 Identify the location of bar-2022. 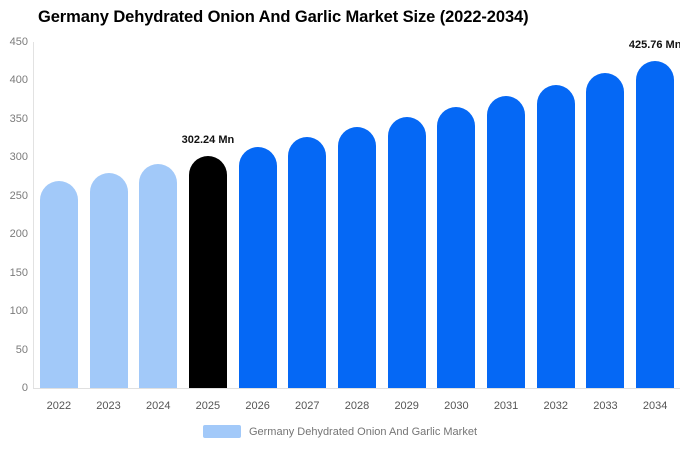
(58, 284).